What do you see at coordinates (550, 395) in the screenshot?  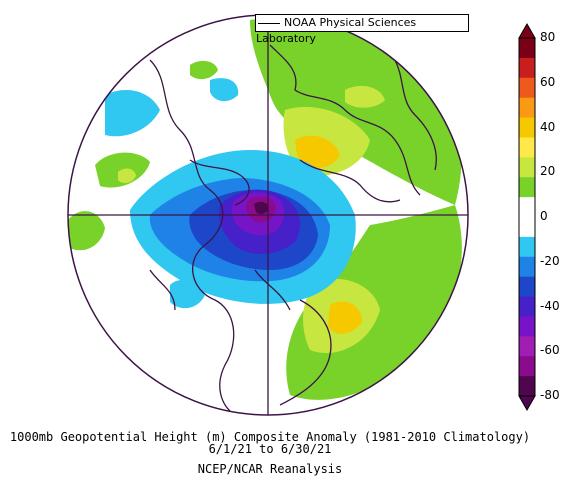 I see `colorbar-tick-label: -80` at bounding box center [550, 395].